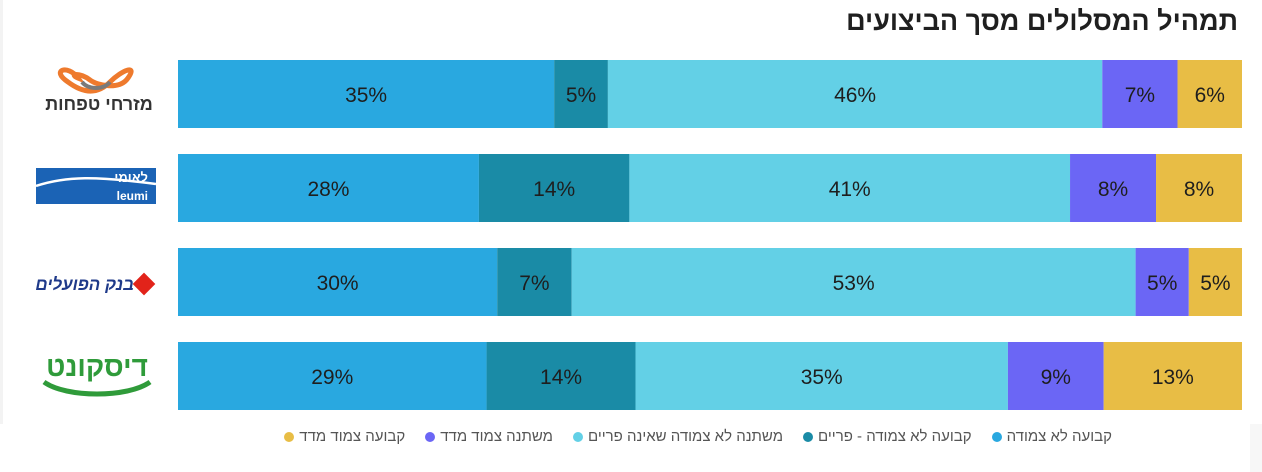 Image resolution: width=1262 pixels, height=472 pixels. I want to click on mizrahi-logo: מזרחי טפחות, so click(99, 92).